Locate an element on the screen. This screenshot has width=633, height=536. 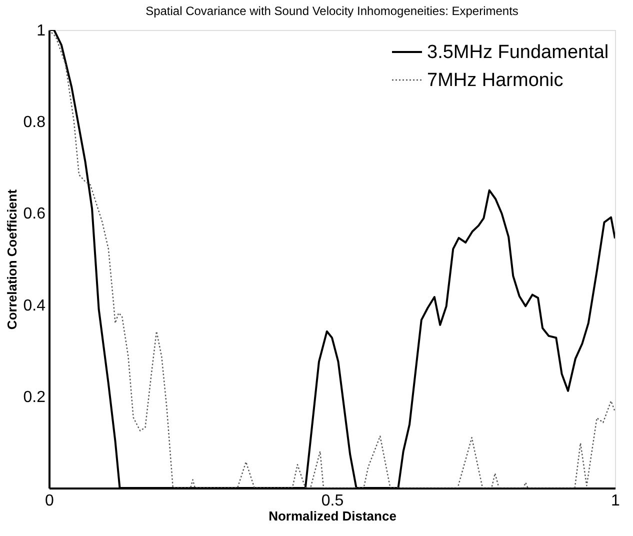
y-tick-label: 0.2 is located at coordinates (34, 397).